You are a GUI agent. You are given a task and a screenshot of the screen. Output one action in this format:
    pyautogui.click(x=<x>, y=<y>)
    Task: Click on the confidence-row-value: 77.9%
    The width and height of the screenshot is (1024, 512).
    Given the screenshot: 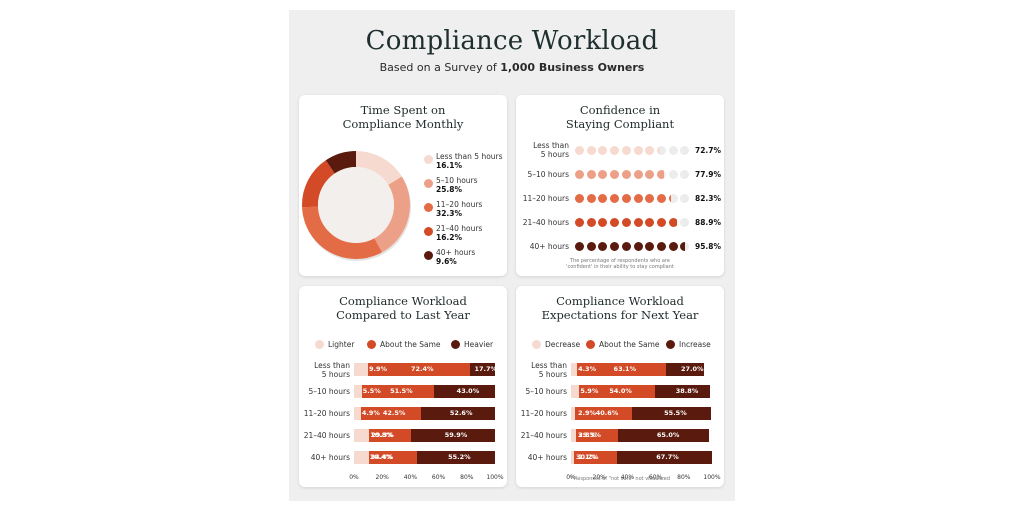 What is the action you would take?
    pyautogui.click(x=708, y=174)
    